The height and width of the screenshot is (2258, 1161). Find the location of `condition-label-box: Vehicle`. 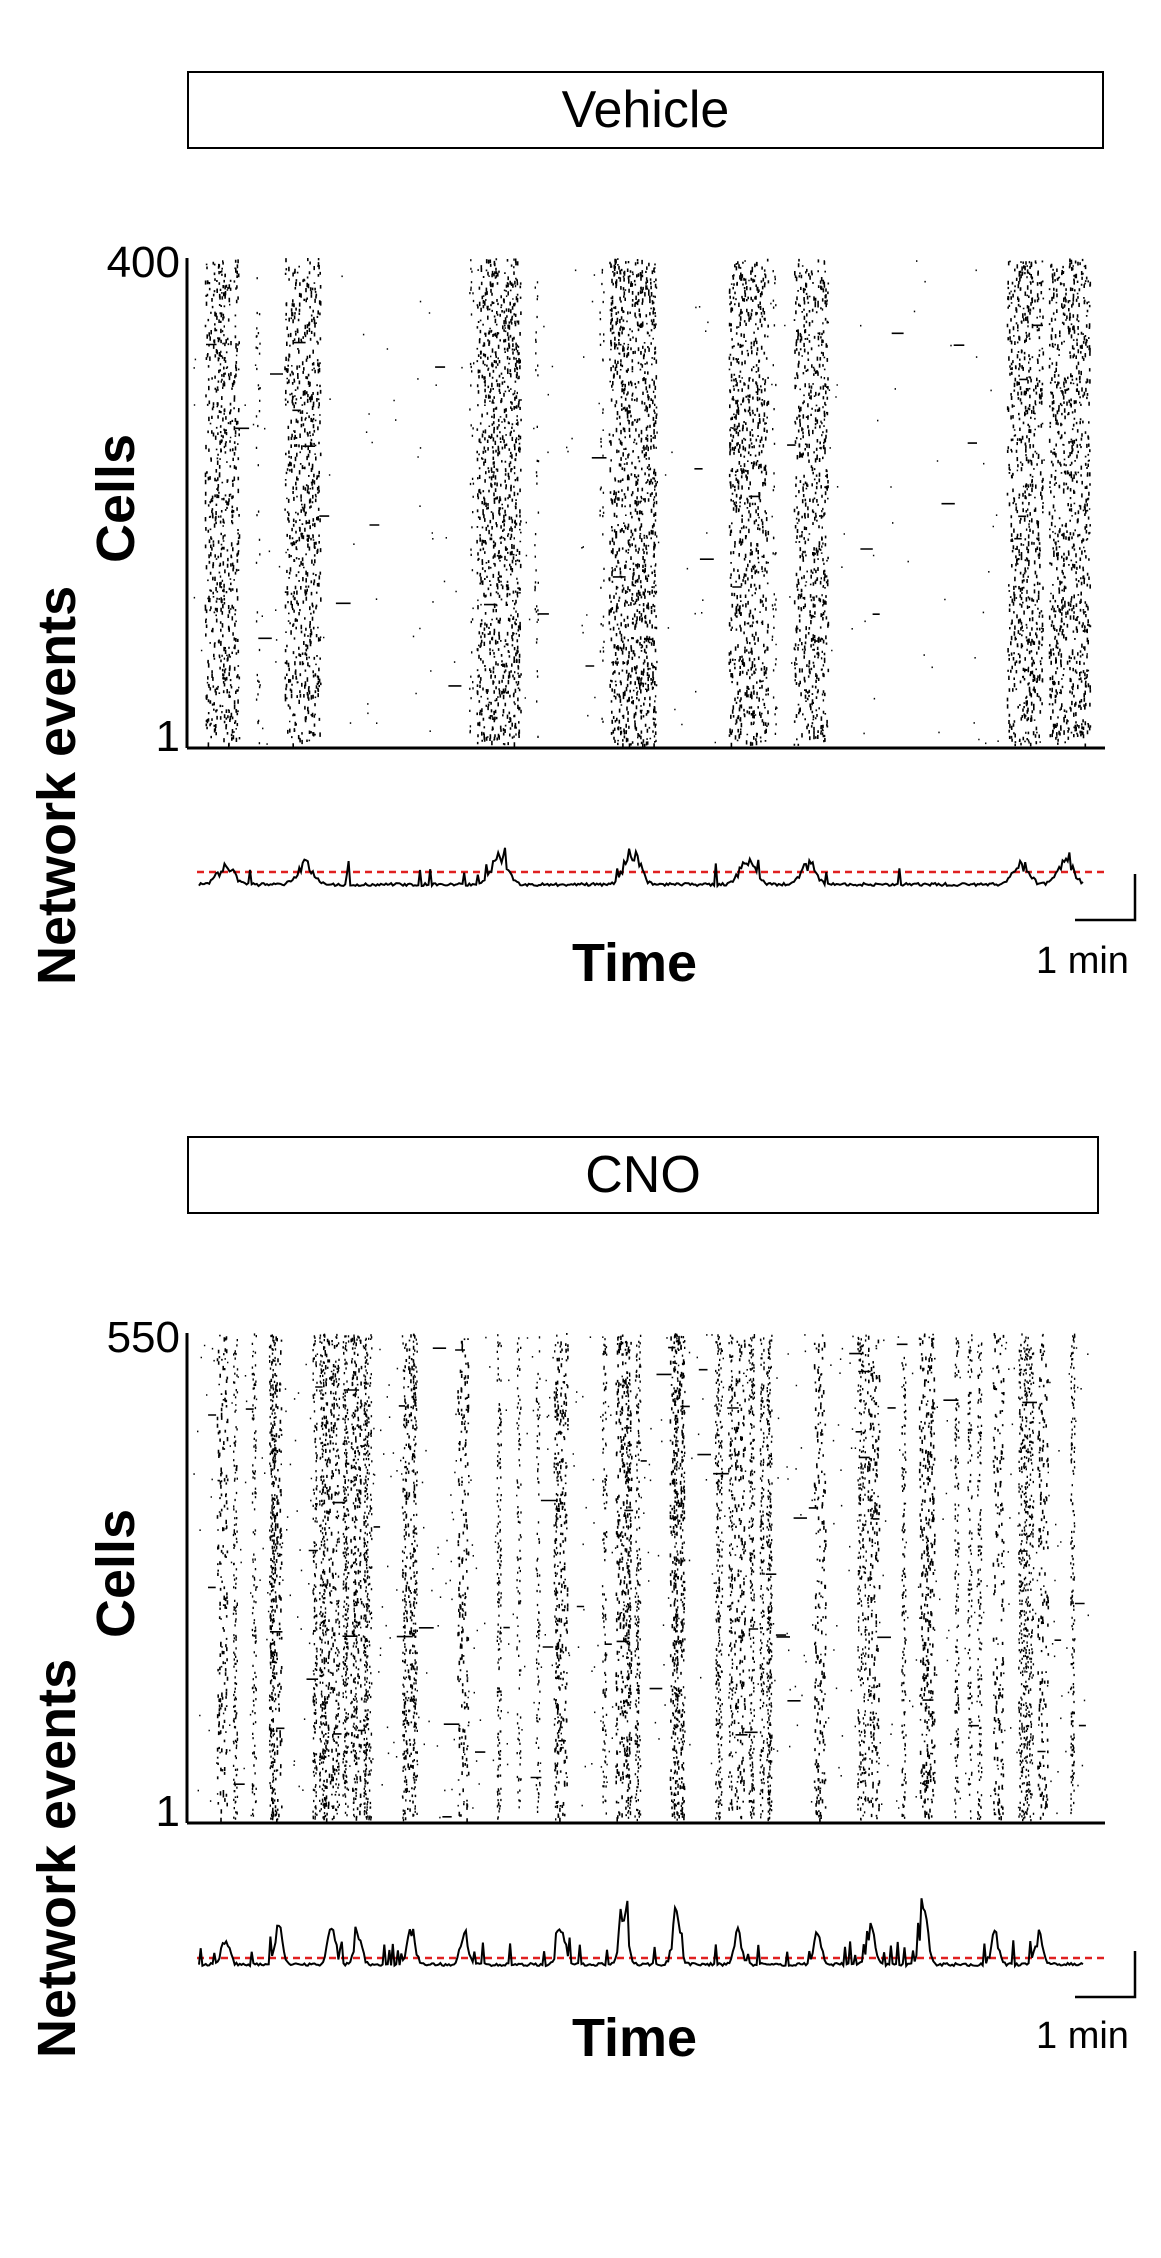

condition-label-box: Vehicle is located at coordinates (645, 110).